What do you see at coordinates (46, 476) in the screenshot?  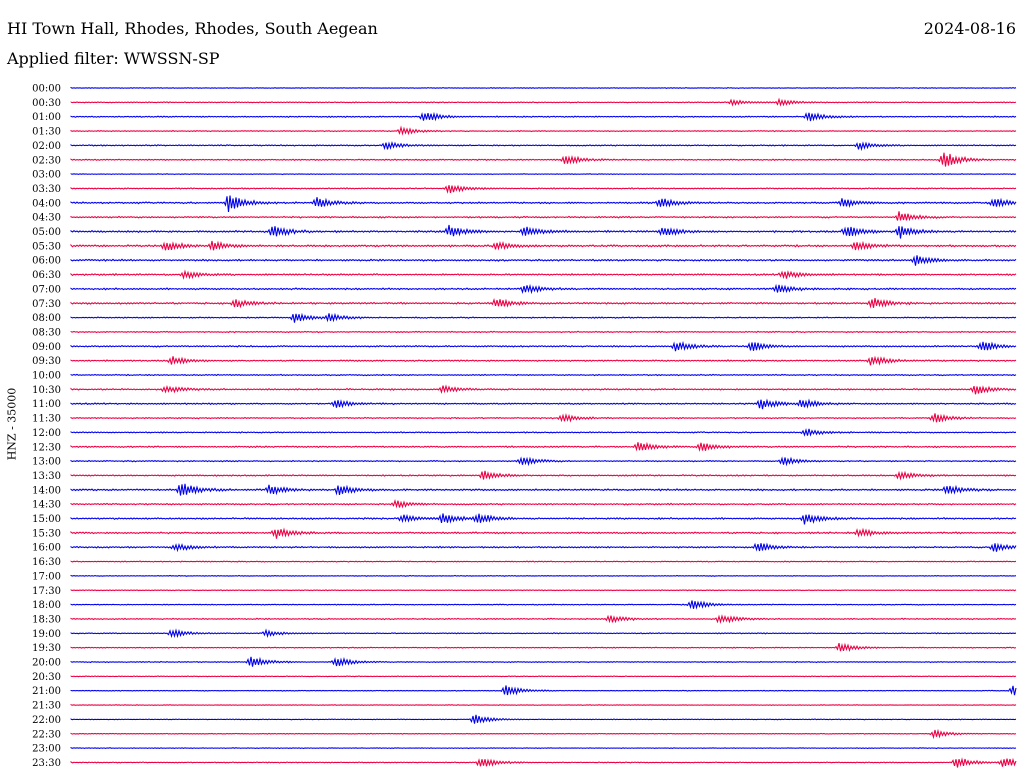 I see `time-tick-label: 13:30` at bounding box center [46, 476].